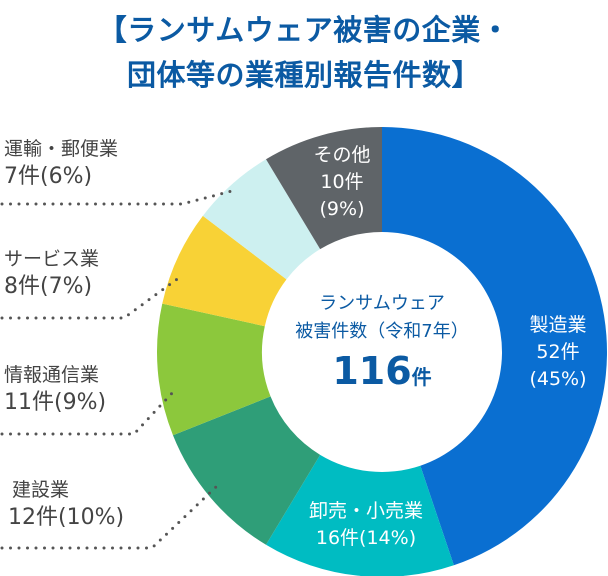 The image size is (608, 576). I want to click on leader-line-transport, so click(117, 197).